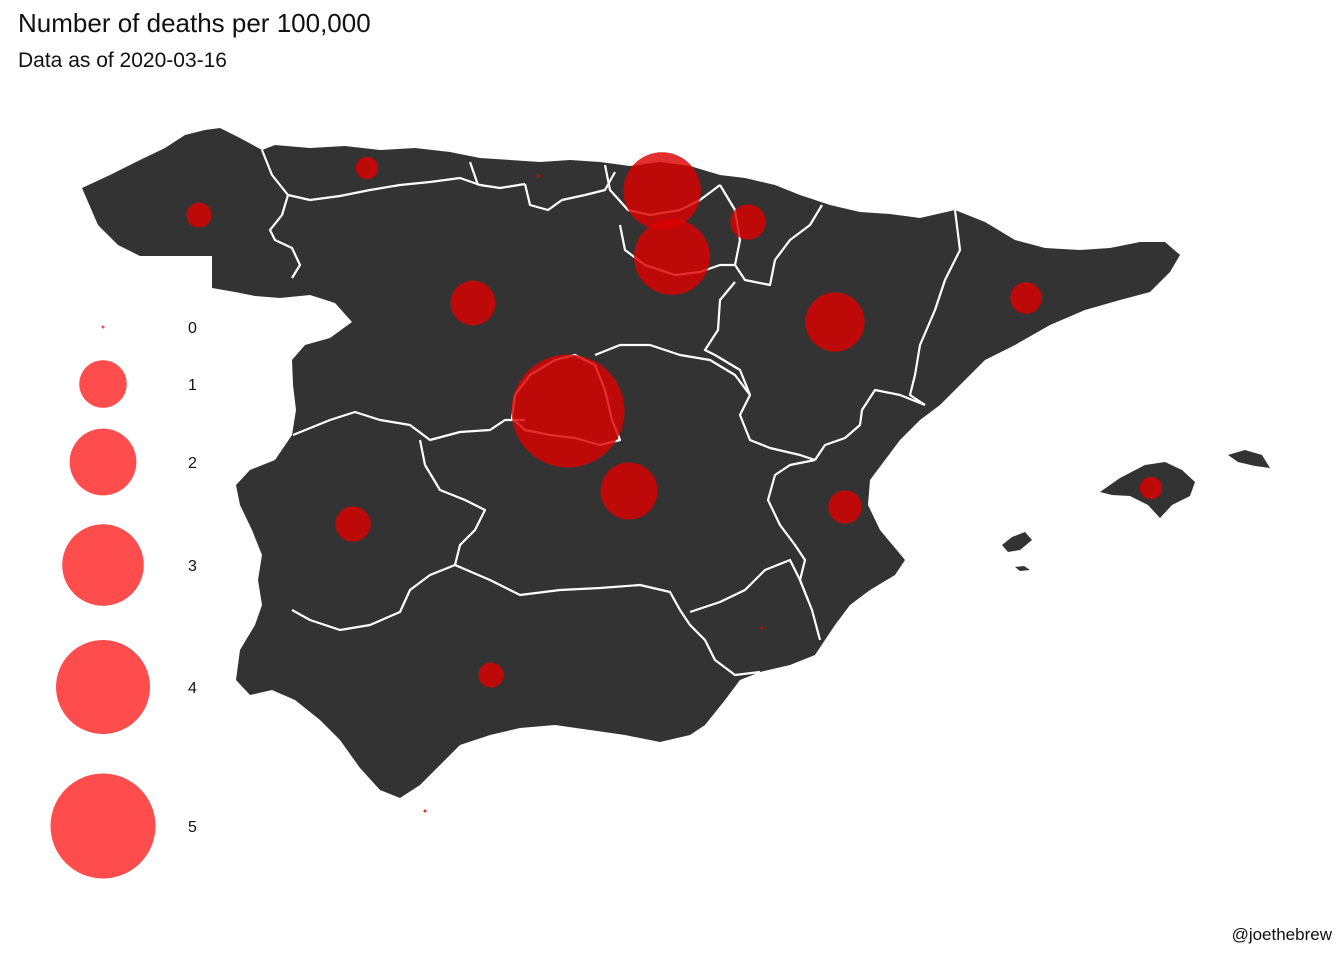 This screenshot has width=1344, height=960. I want to click on bubble-asturias, so click(367, 168).